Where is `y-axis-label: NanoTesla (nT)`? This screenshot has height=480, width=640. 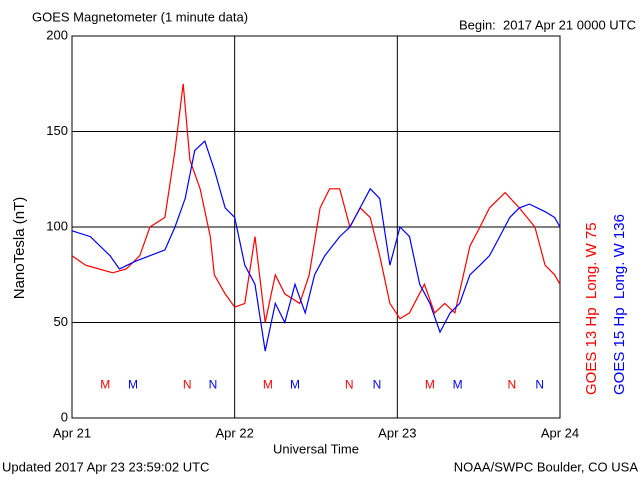
y-axis-label: NanoTesla (nT) is located at coordinates (19, 248).